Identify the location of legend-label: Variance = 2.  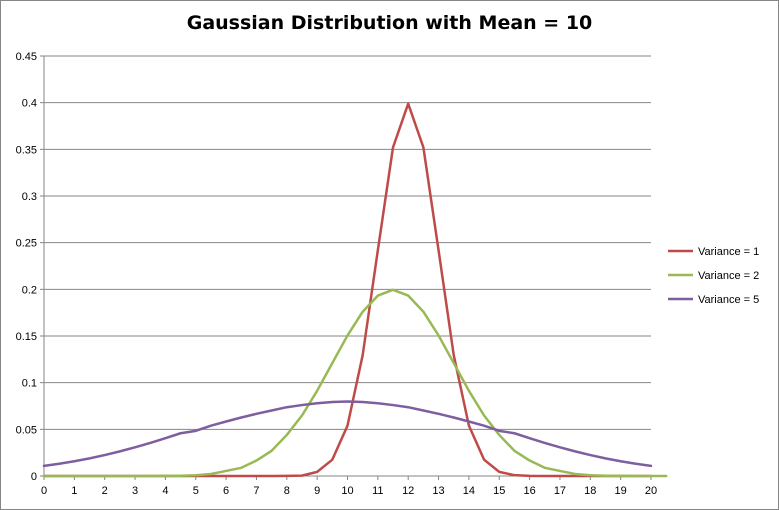
(728, 276).